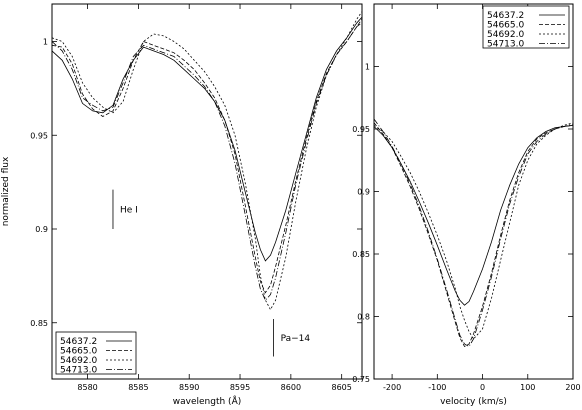  I want to click on x-tick-label: 8600, so click(291, 387).